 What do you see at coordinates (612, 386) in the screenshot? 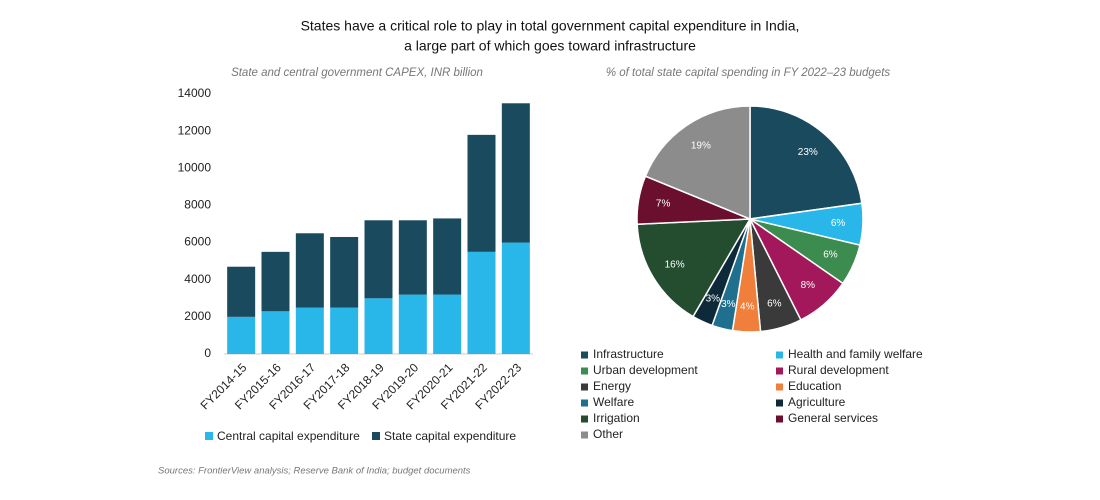
I see `legend-label: Energy` at bounding box center [612, 386].